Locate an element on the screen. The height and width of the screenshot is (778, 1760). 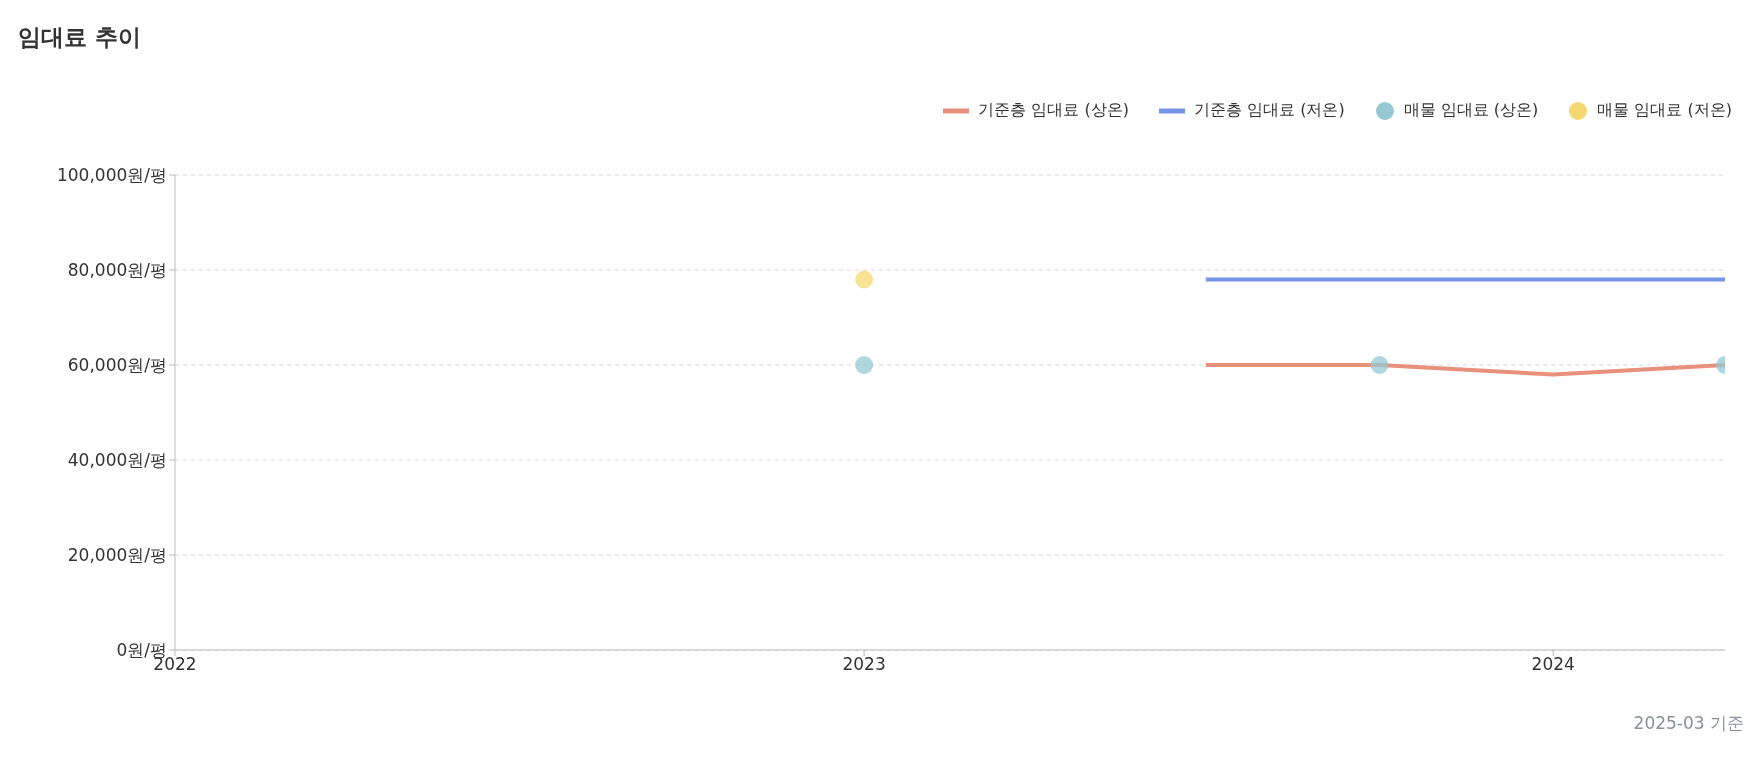
legend-label: 매물 임대료 (저온) is located at coordinates (1664, 110).